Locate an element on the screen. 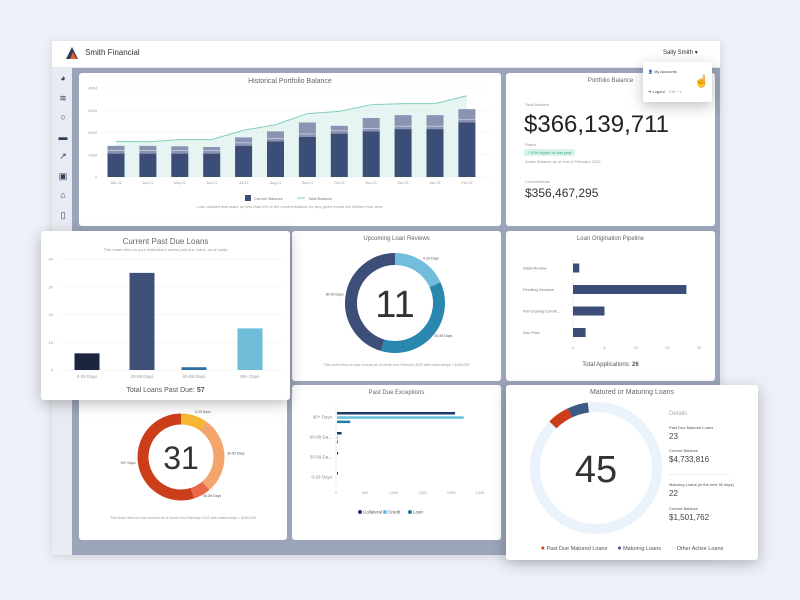 The height and width of the screenshot is (600, 800). status-badge: ↑ 10% higher vs last year is located at coordinates (549, 152).